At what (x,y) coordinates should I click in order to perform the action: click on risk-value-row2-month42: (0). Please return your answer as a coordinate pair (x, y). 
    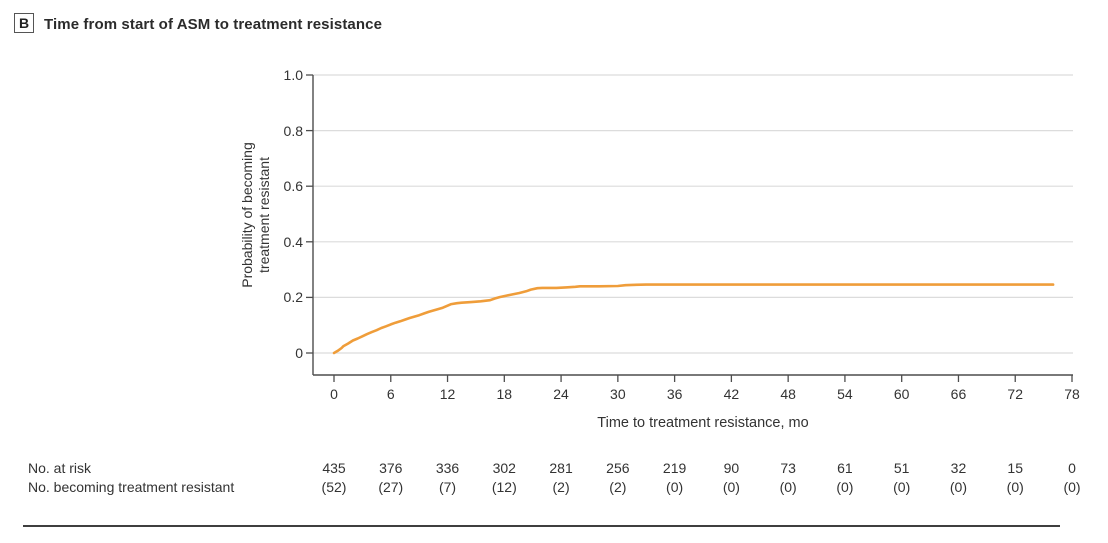
    Looking at the image, I should click on (731, 487).